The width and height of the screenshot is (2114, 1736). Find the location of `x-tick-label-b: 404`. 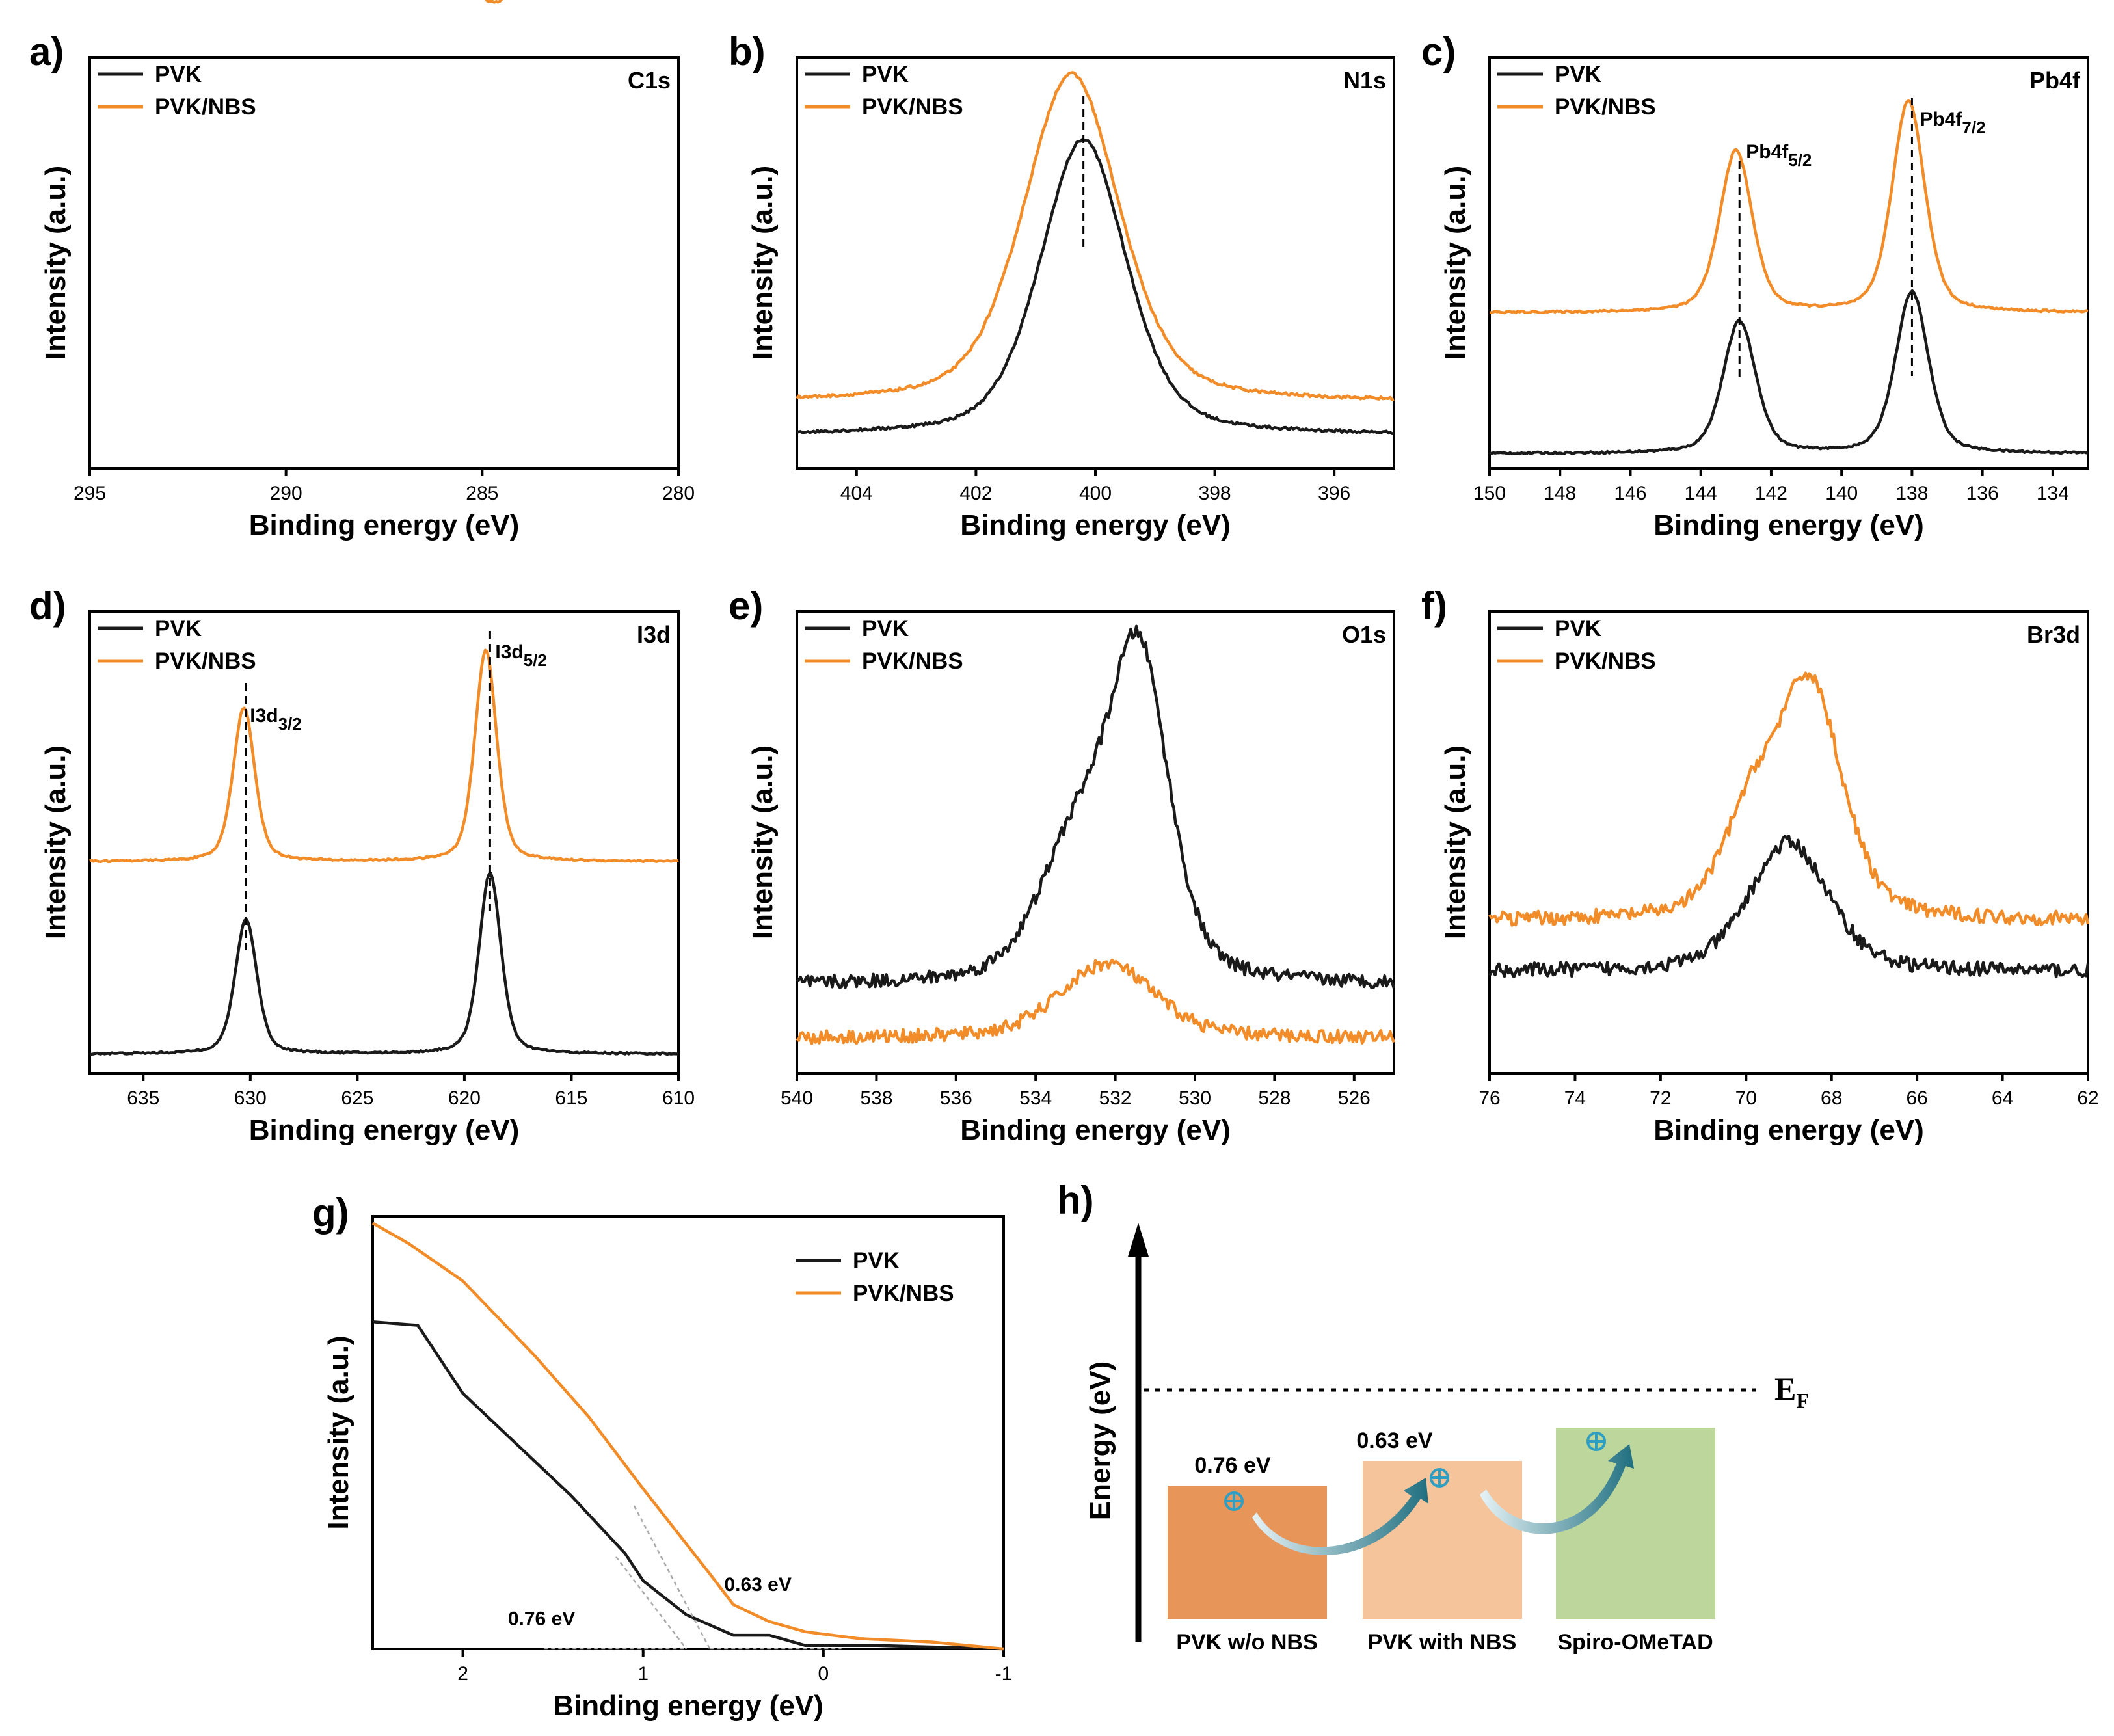

x-tick-label-b: 404 is located at coordinates (856, 494).